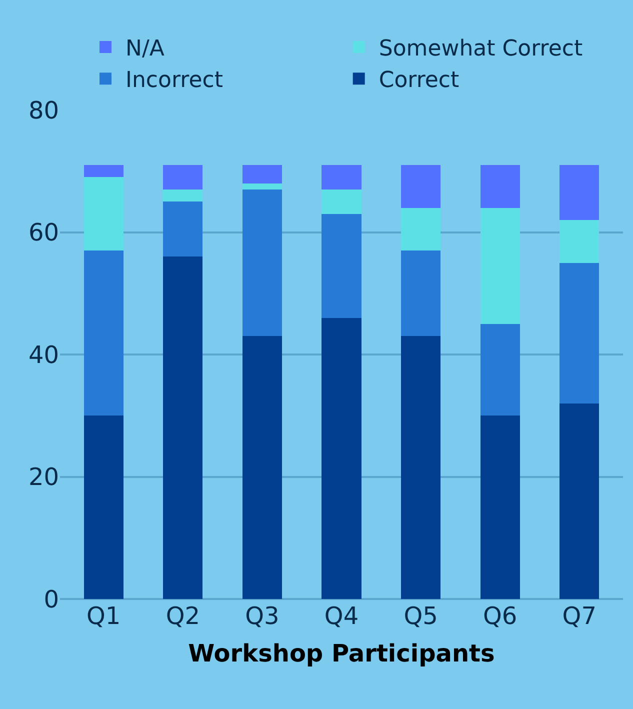 This screenshot has height=709, width=633. Describe the element at coordinates (183, 616) in the screenshot. I see `x-tick-label: Q2` at that location.